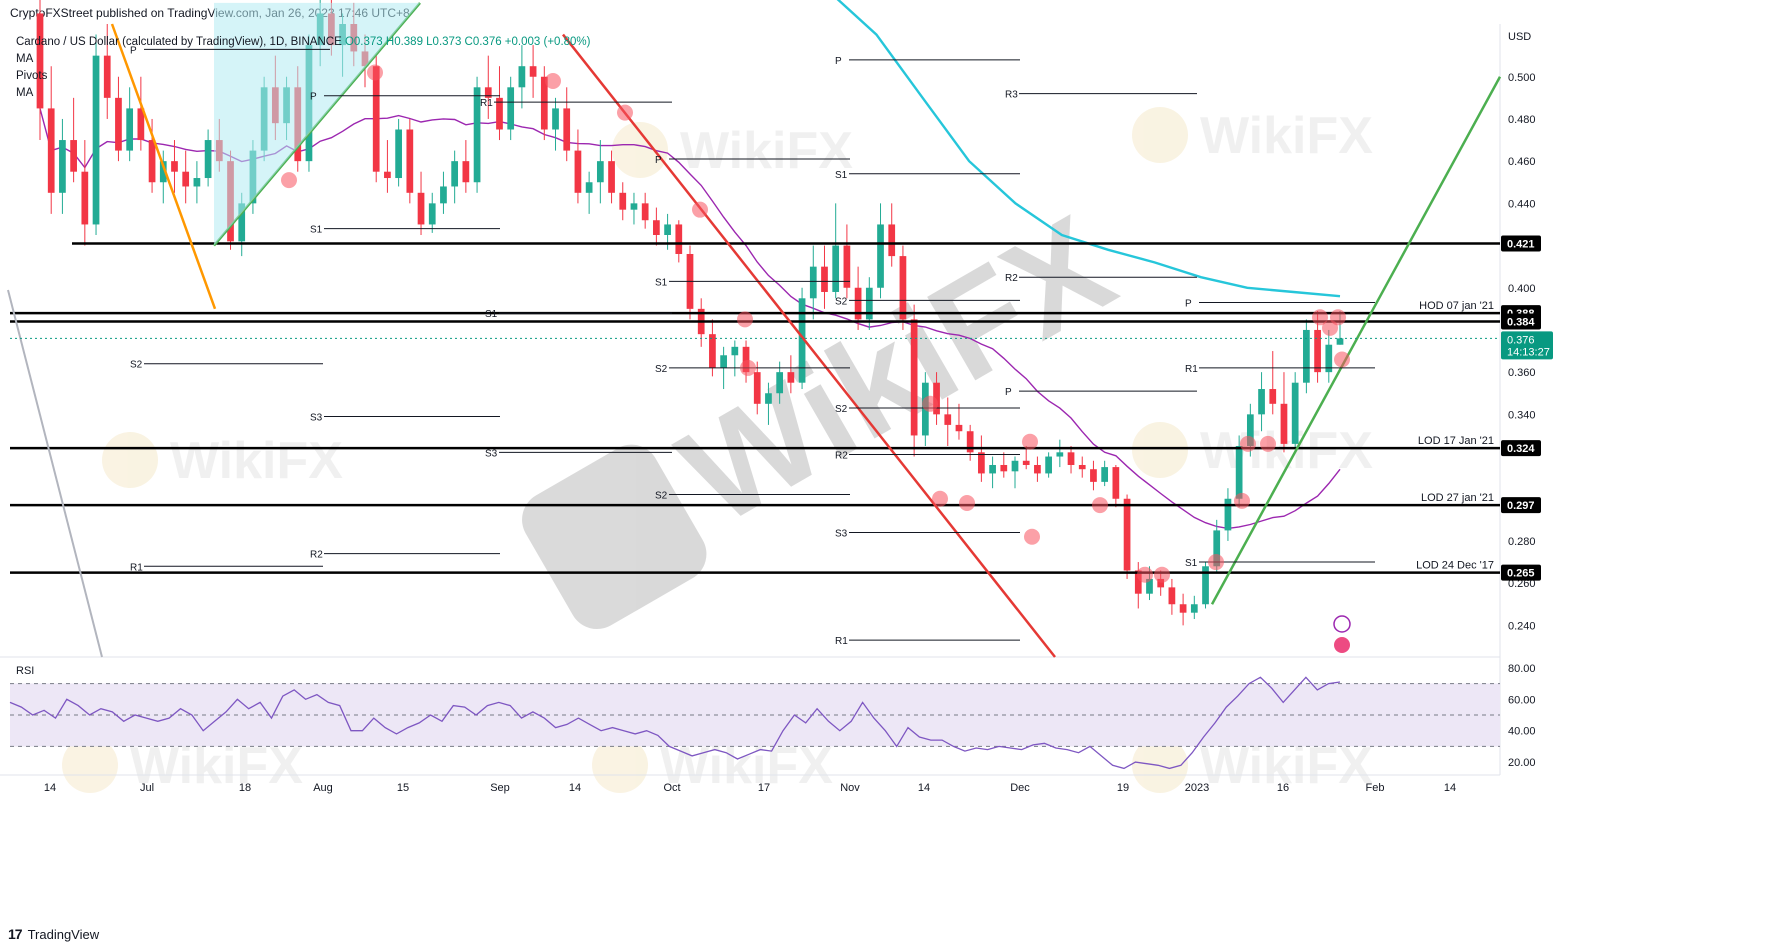  I want to click on watermark-0: WikiFX, so click(222, 461).